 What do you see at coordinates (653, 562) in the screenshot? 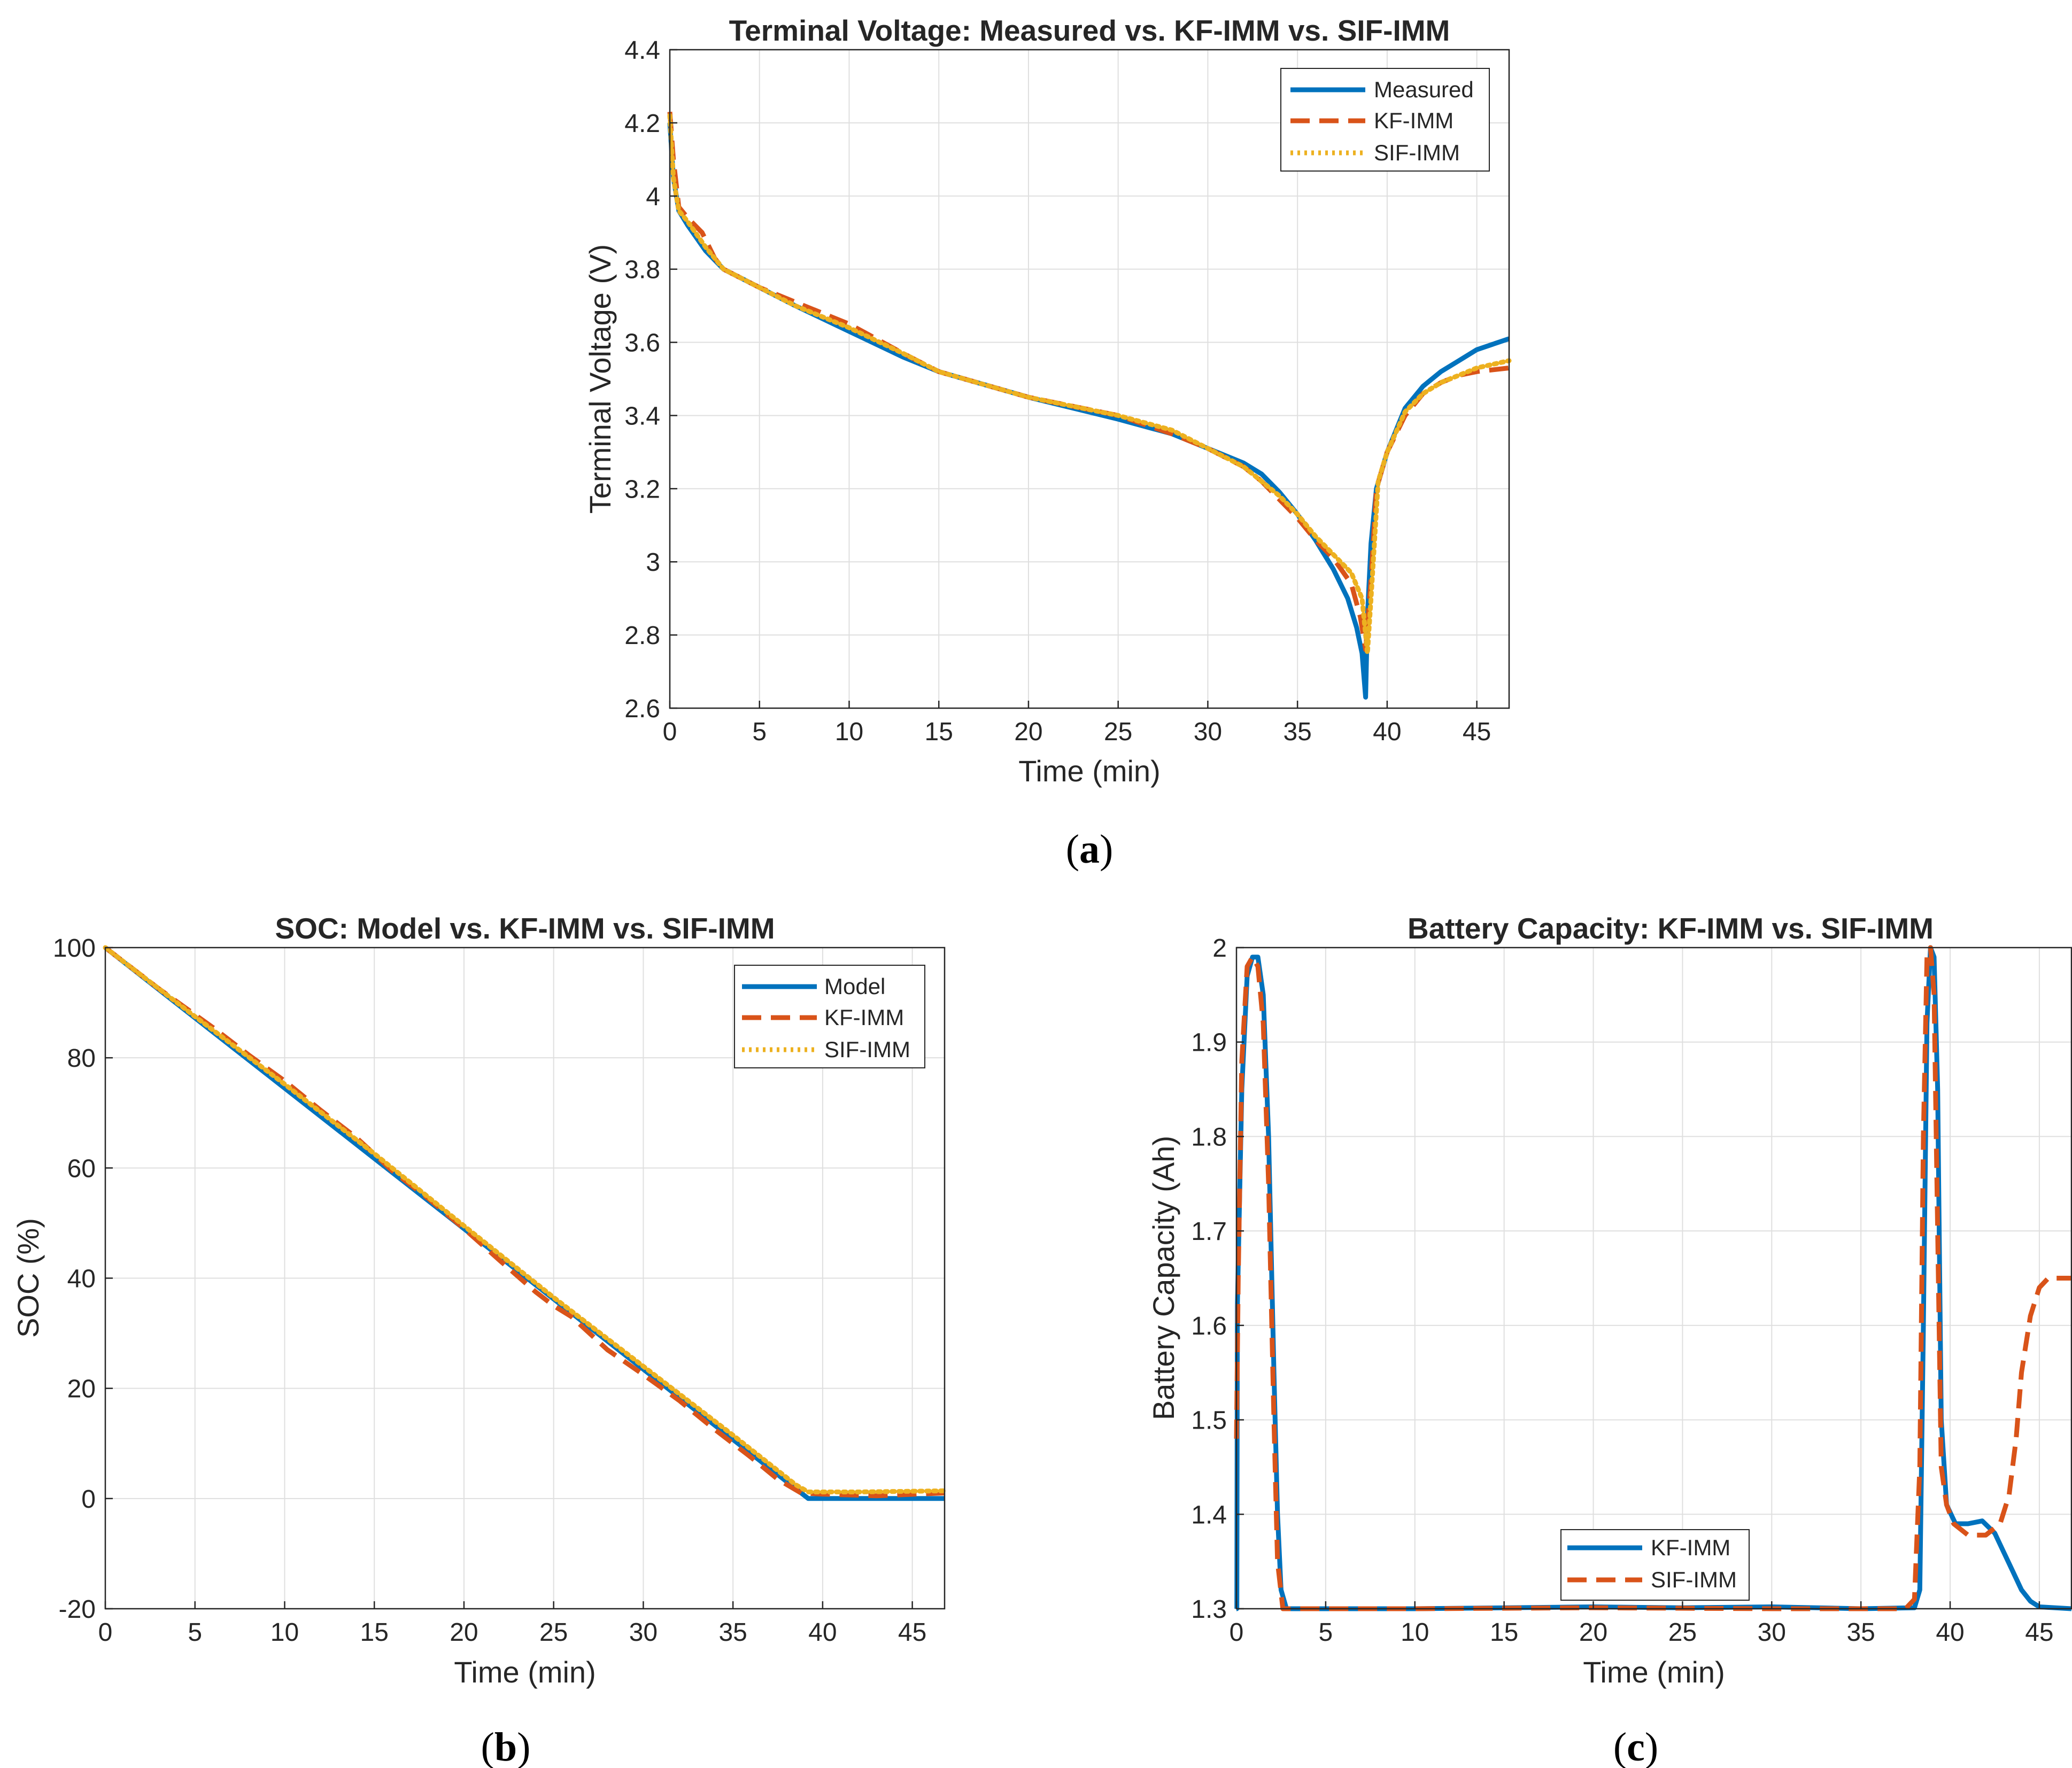
I see `chart-a-ytick-label: 3` at bounding box center [653, 562].